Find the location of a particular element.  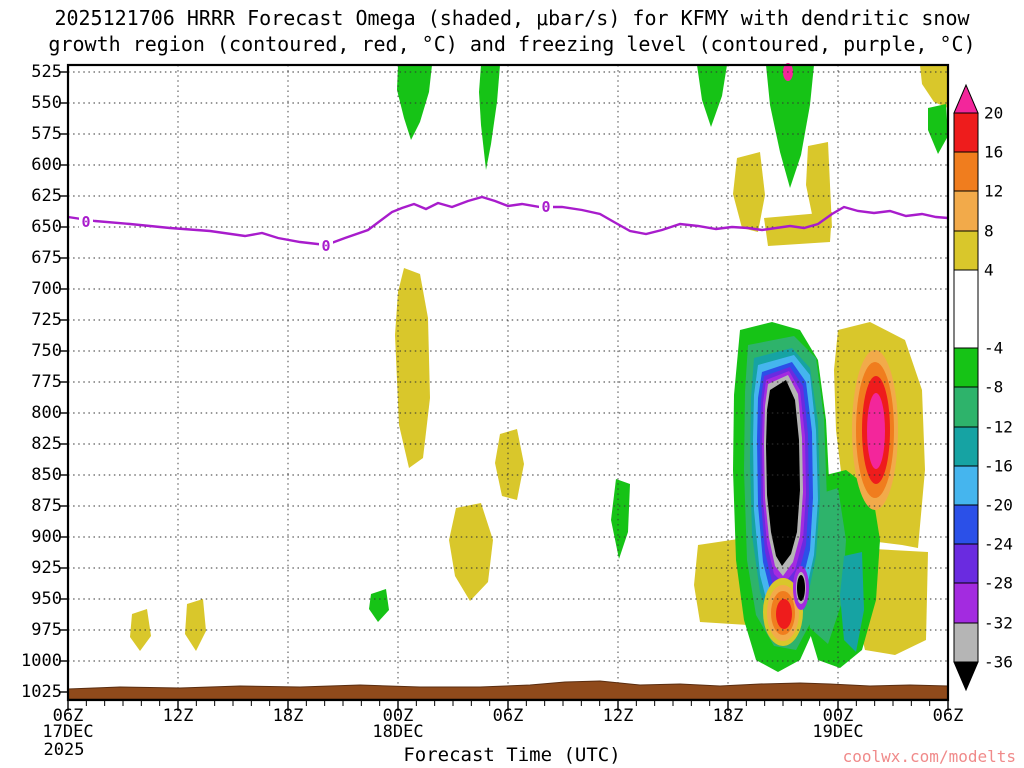

colorbar-label: -8 is located at coordinates (993, 387).